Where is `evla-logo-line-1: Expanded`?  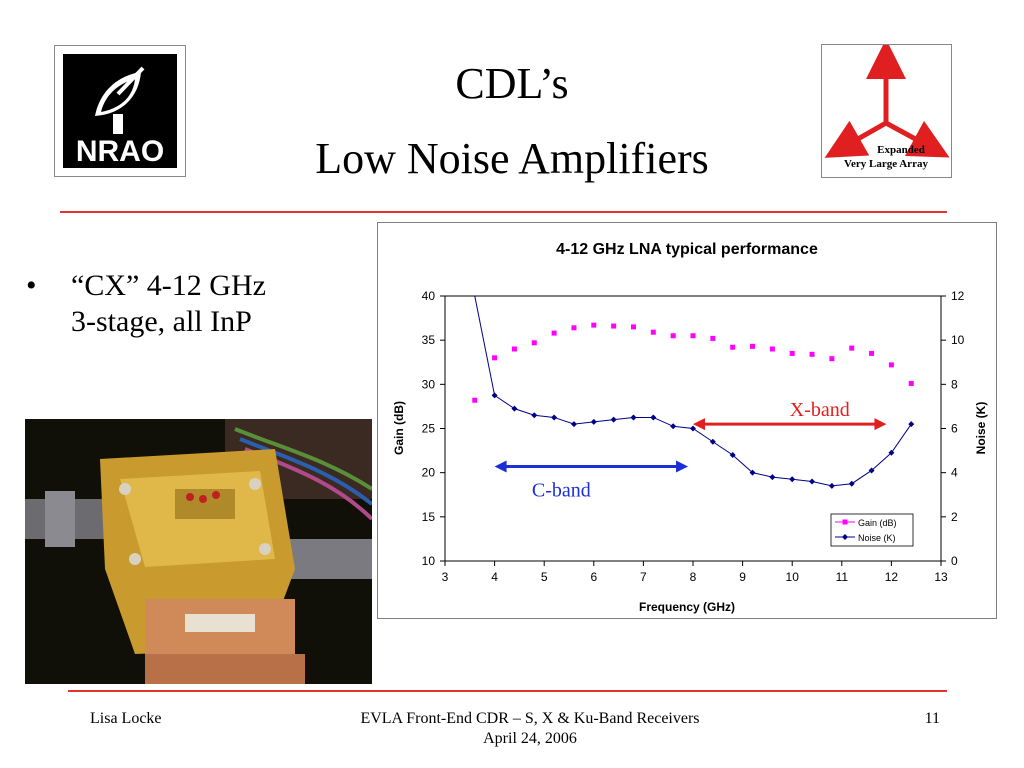 evla-logo-line-1: Expanded is located at coordinates (901, 150).